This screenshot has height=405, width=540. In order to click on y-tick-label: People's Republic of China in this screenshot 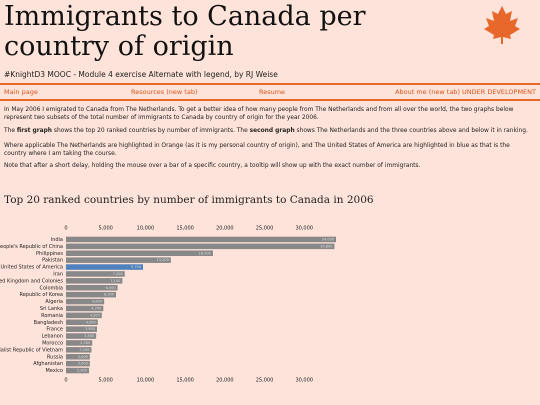, I will do `click(31, 247)`.